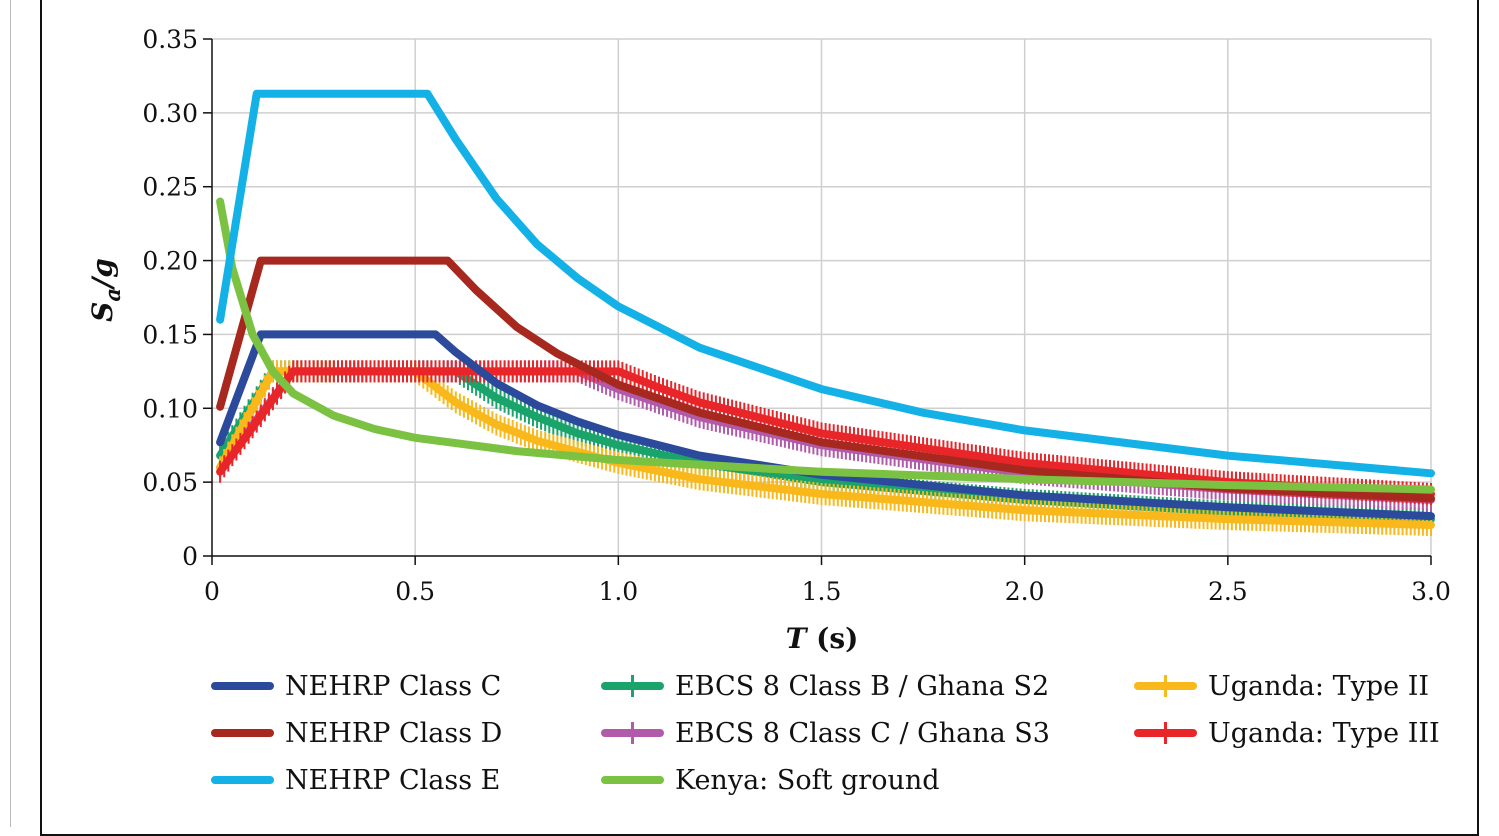  What do you see at coordinates (102, 312) in the screenshot?
I see `y-axis-main: S` at bounding box center [102, 312].